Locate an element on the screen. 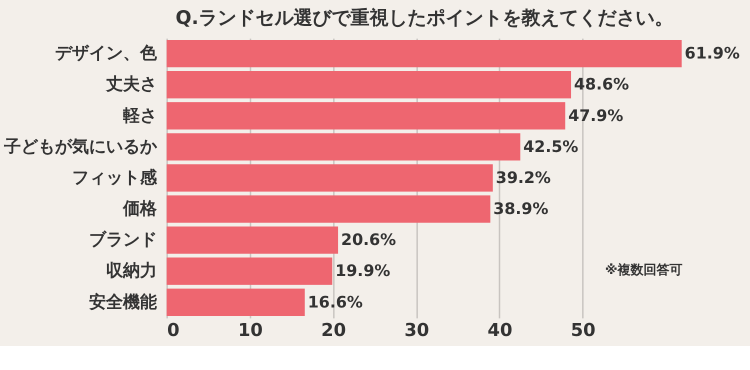 The height and width of the screenshot is (370, 750). annotation: ※複数回答可 is located at coordinates (644, 270).